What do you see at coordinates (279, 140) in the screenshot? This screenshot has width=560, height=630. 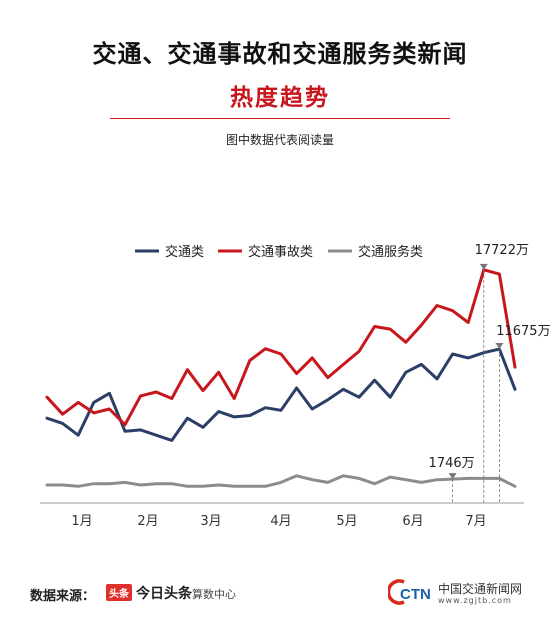 I see `chart-note: 图中数据代表阅读量` at bounding box center [279, 140].